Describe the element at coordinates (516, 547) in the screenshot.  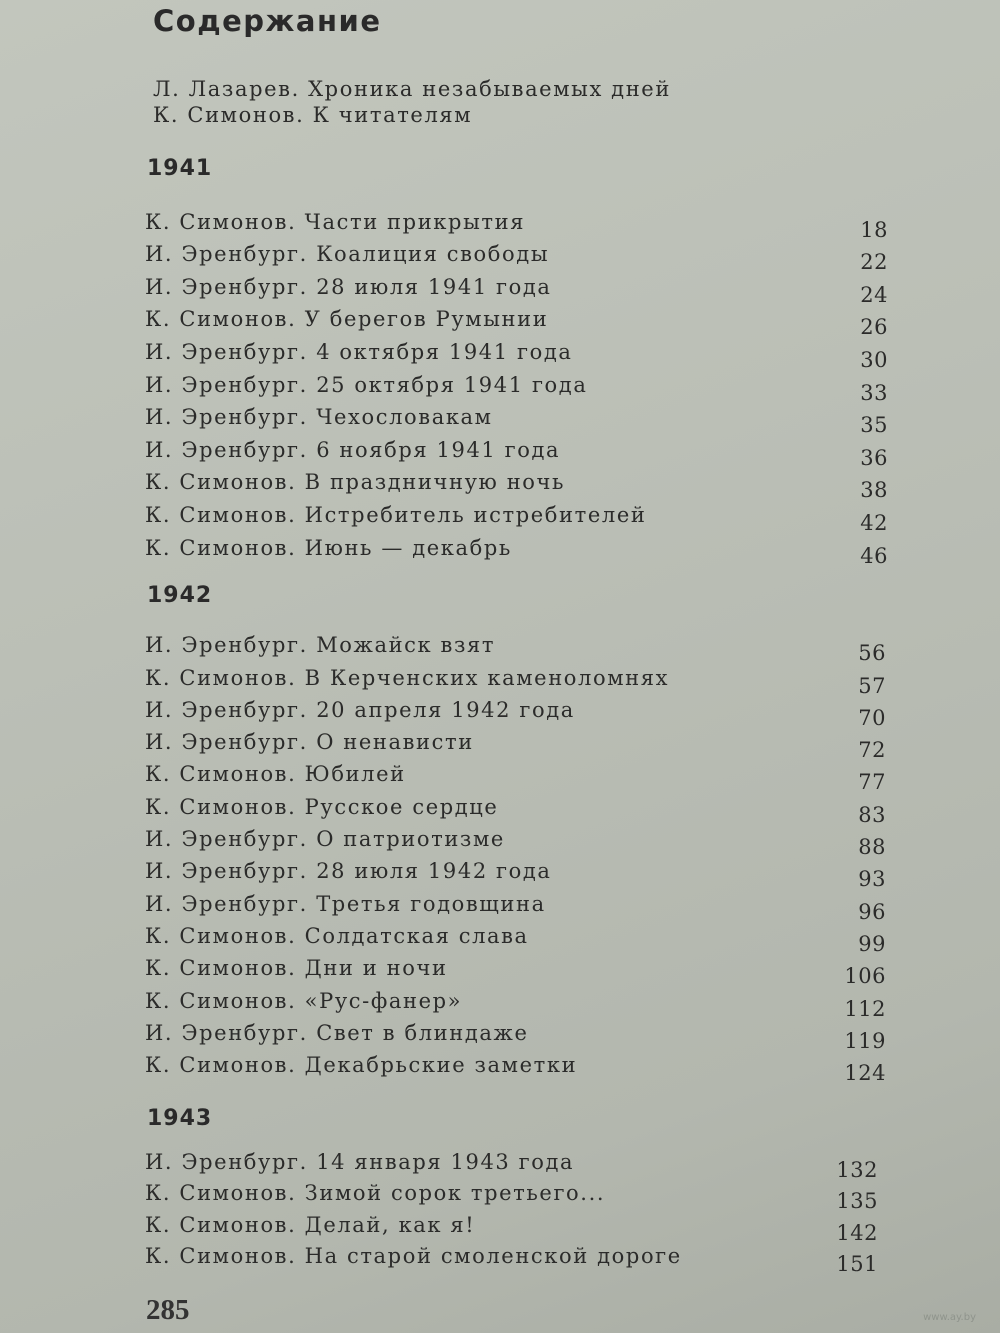
I see `toc-entry: К. Симонов. Июнь — декабрь 46` at that location.